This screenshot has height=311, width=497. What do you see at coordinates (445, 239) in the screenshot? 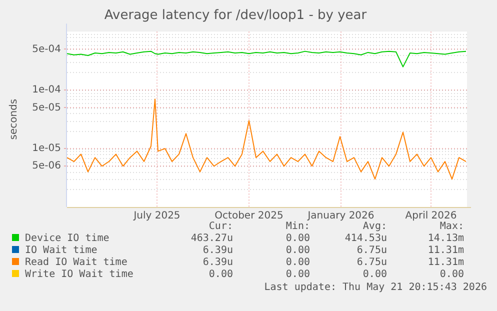
I see `text: 14.13m` at bounding box center [445, 239].